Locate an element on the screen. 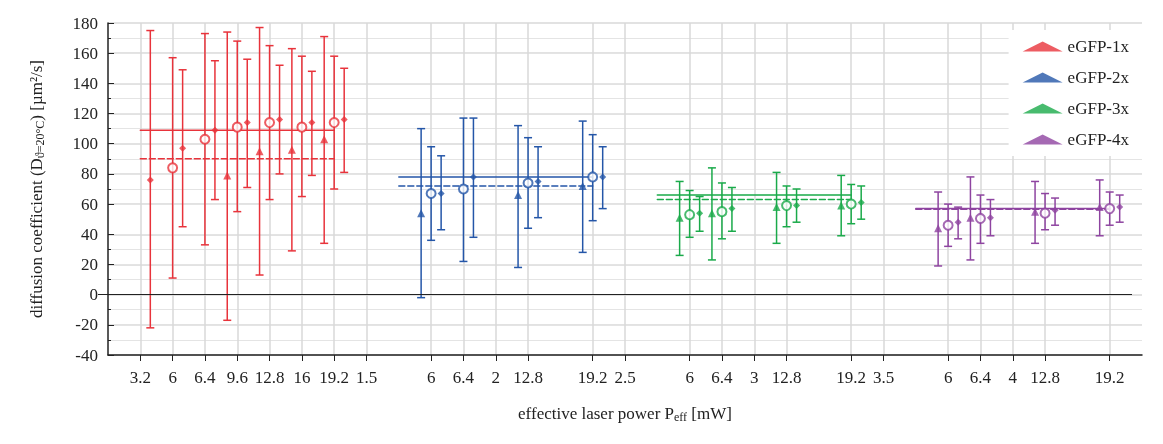 This screenshot has height=444, width=1163. legend-label: eGFP-3x is located at coordinates (1098, 108).